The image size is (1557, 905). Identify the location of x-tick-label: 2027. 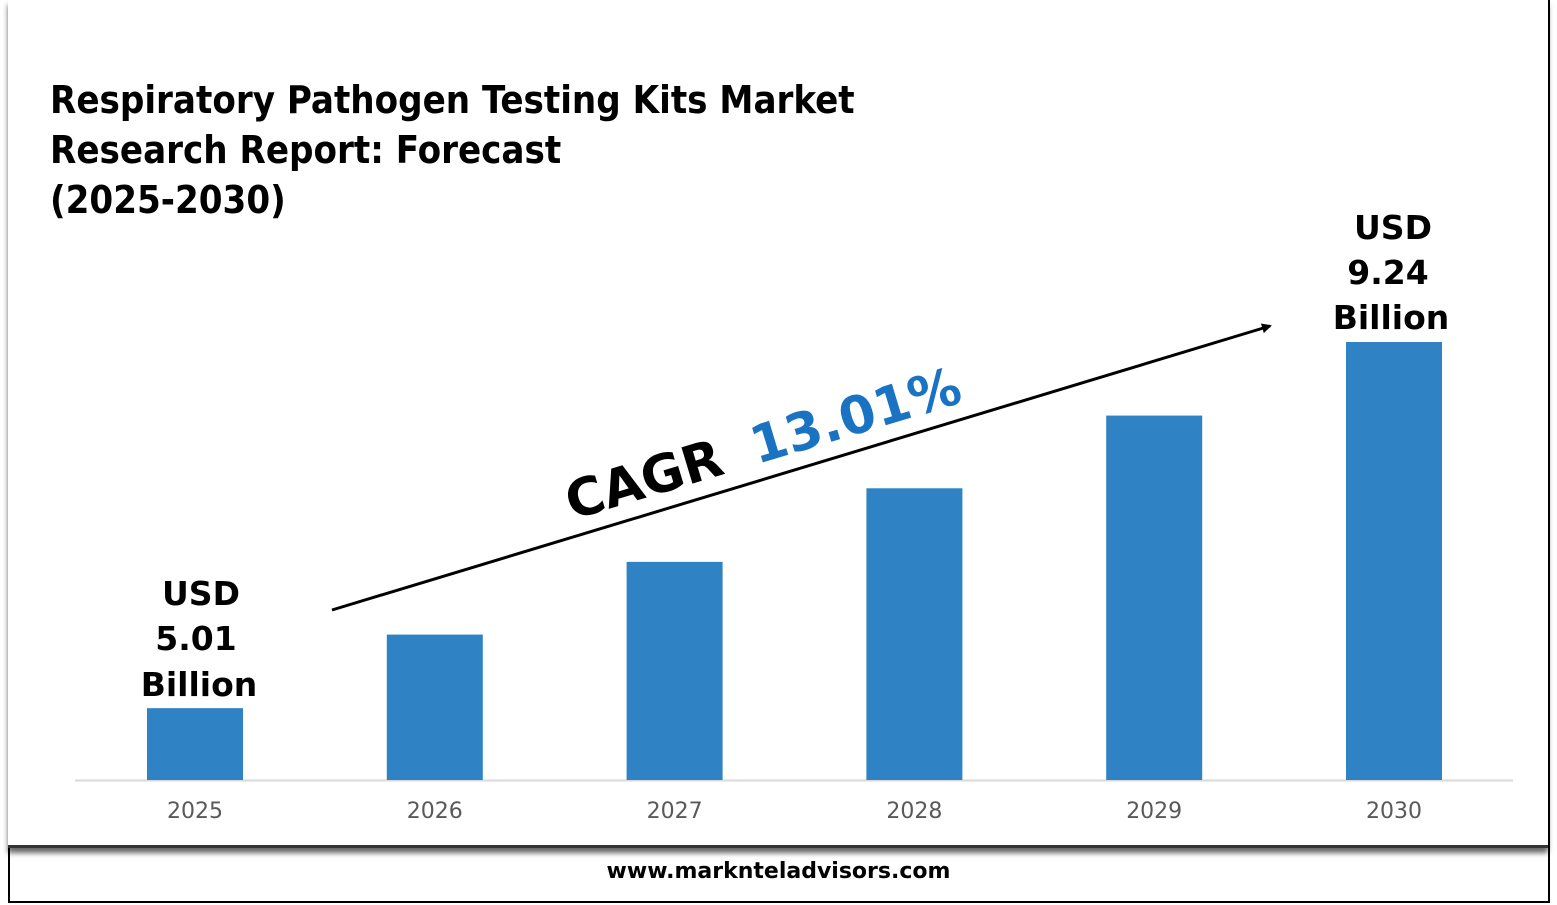
(675, 811).